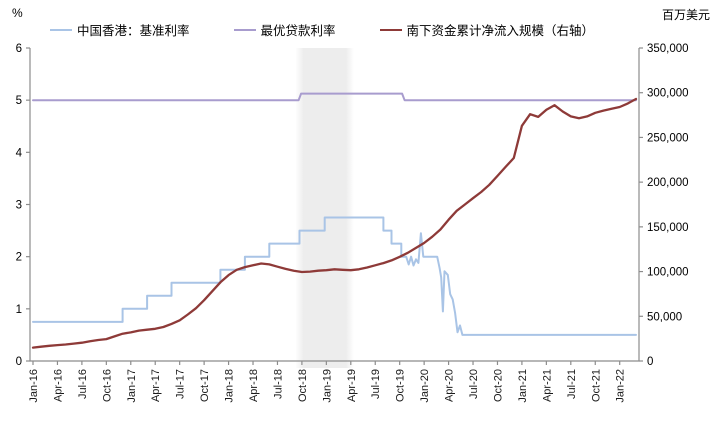  What do you see at coordinates (376, 384) in the screenshot?
I see `x-axis-tick-label: Jul-19` at bounding box center [376, 384].